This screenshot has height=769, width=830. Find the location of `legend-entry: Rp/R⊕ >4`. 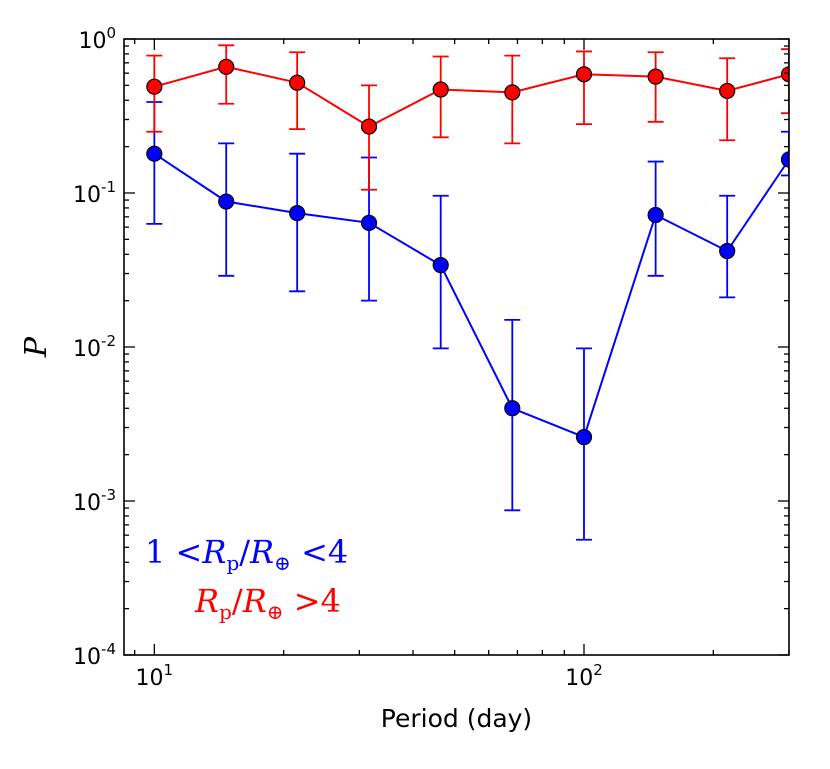

legend-entry: Rp/R⊕ >4 is located at coordinates (267, 603).